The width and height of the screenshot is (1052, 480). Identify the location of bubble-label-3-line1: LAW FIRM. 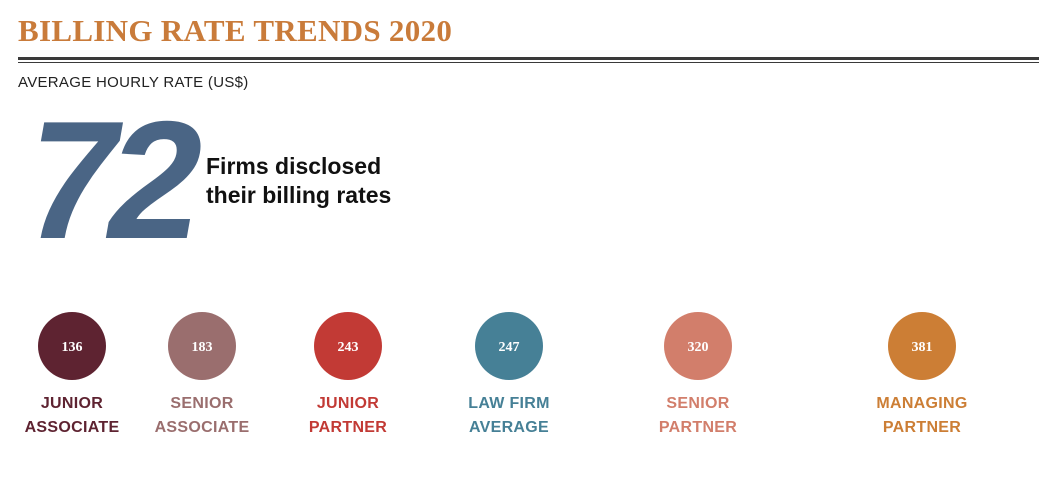
(509, 403).